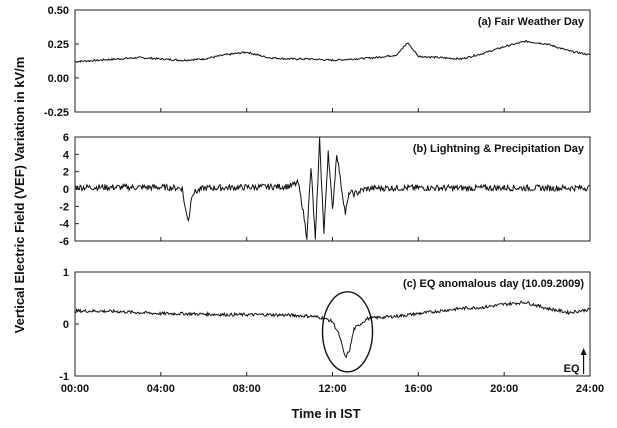 Image resolution: width=617 pixels, height=428 pixels. I want to click on panel-title-1: (a) Fair Weather Day, so click(531, 22).